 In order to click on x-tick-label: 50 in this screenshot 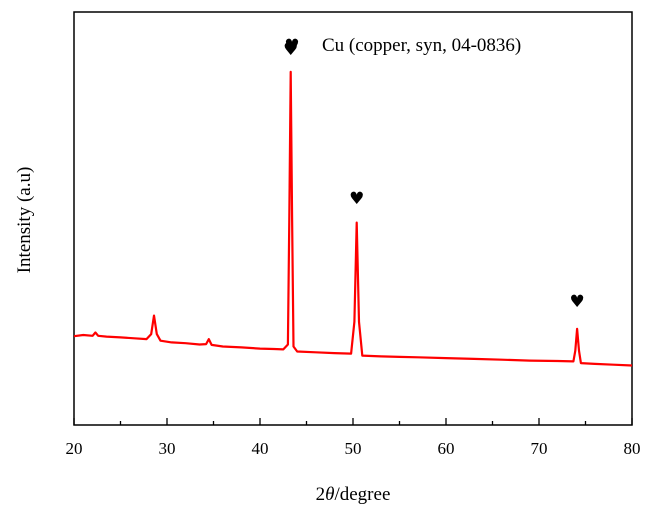, I will do `click(353, 448)`.